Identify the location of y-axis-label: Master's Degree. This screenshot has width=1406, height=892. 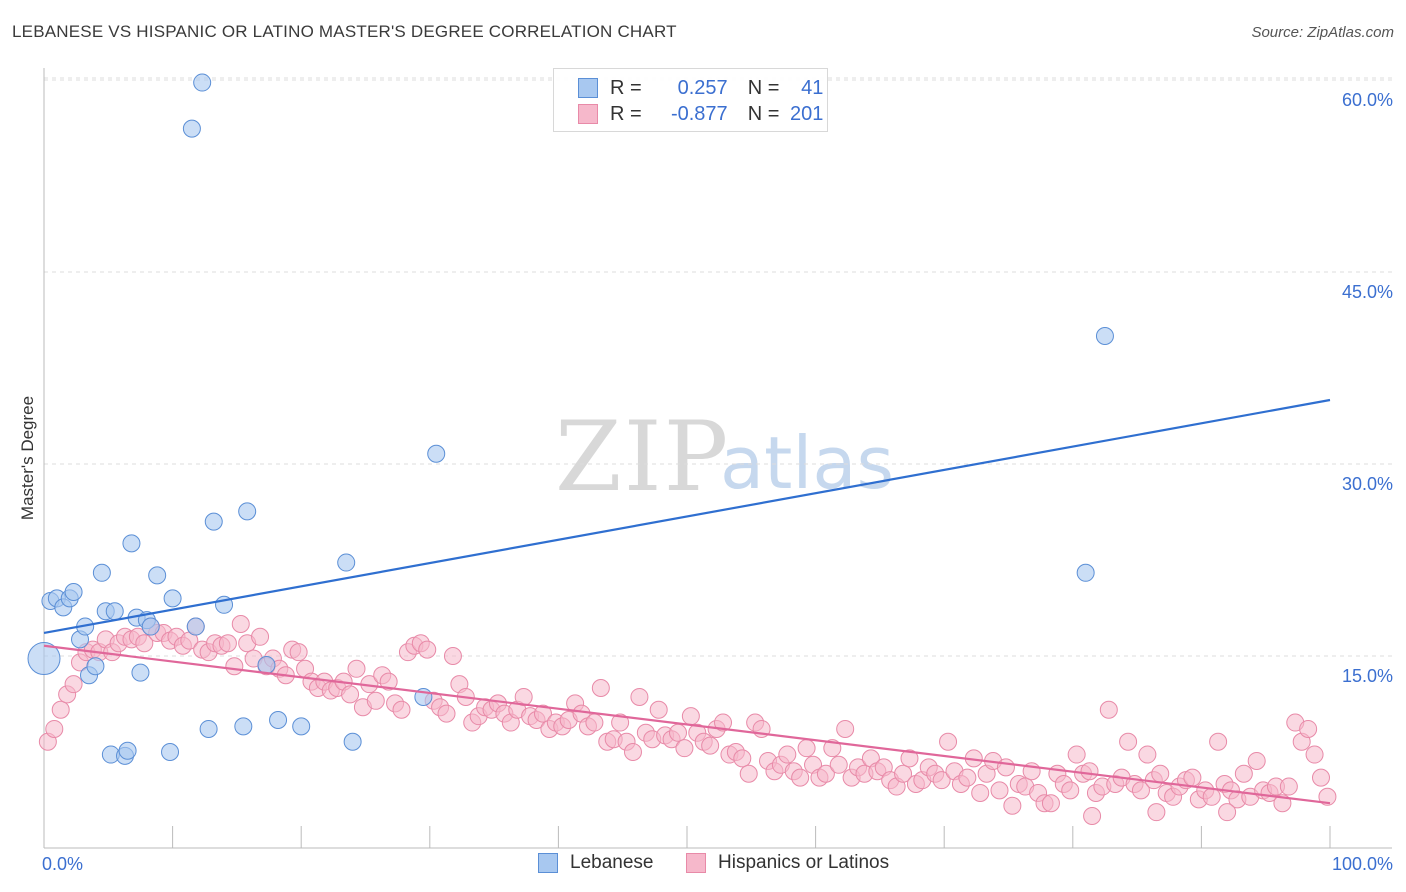
(27, 458).